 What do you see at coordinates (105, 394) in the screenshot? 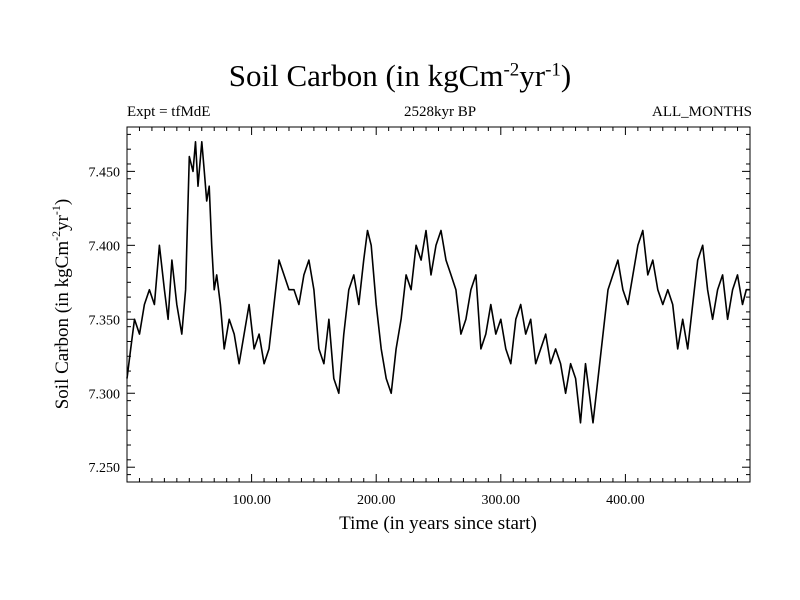
I see `y-tick-label: 7.300` at bounding box center [105, 394].